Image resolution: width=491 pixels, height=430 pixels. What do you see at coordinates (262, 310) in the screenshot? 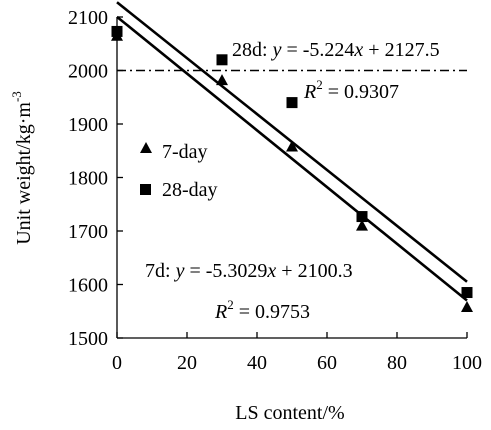
I see `r-squared-7d: R2 = 0.9753` at bounding box center [262, 310].